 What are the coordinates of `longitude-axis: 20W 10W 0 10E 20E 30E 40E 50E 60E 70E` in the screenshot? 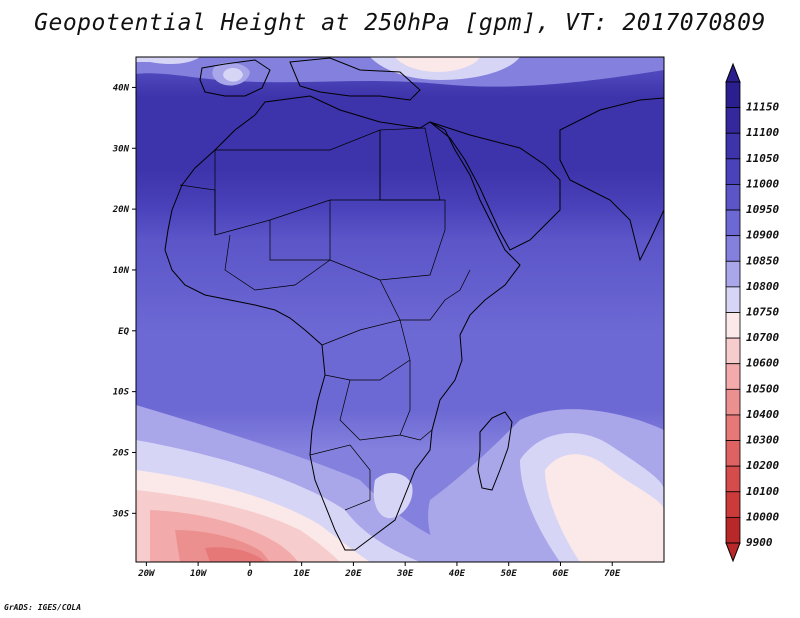 It's located at (379, 570).